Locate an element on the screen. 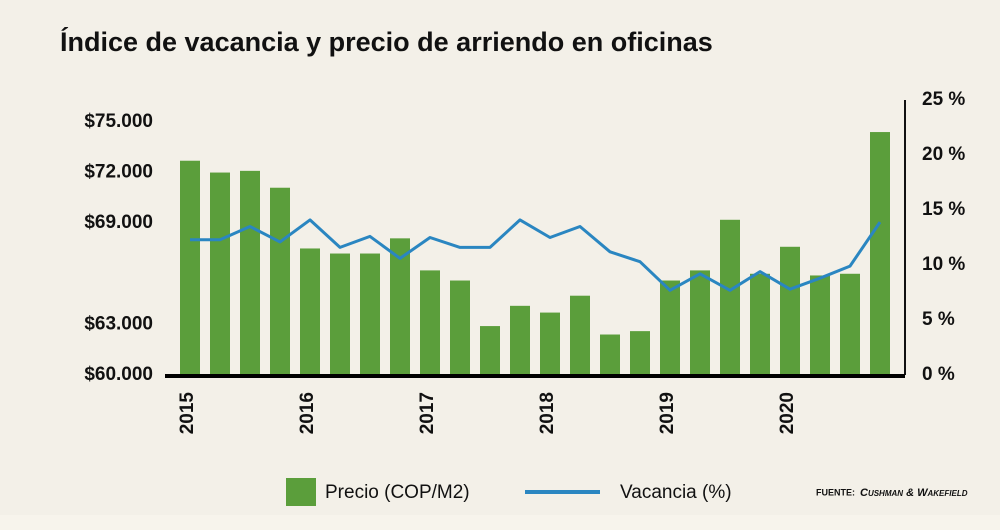  y2-tick-label: 20 % is located at coordinates (943, 154).